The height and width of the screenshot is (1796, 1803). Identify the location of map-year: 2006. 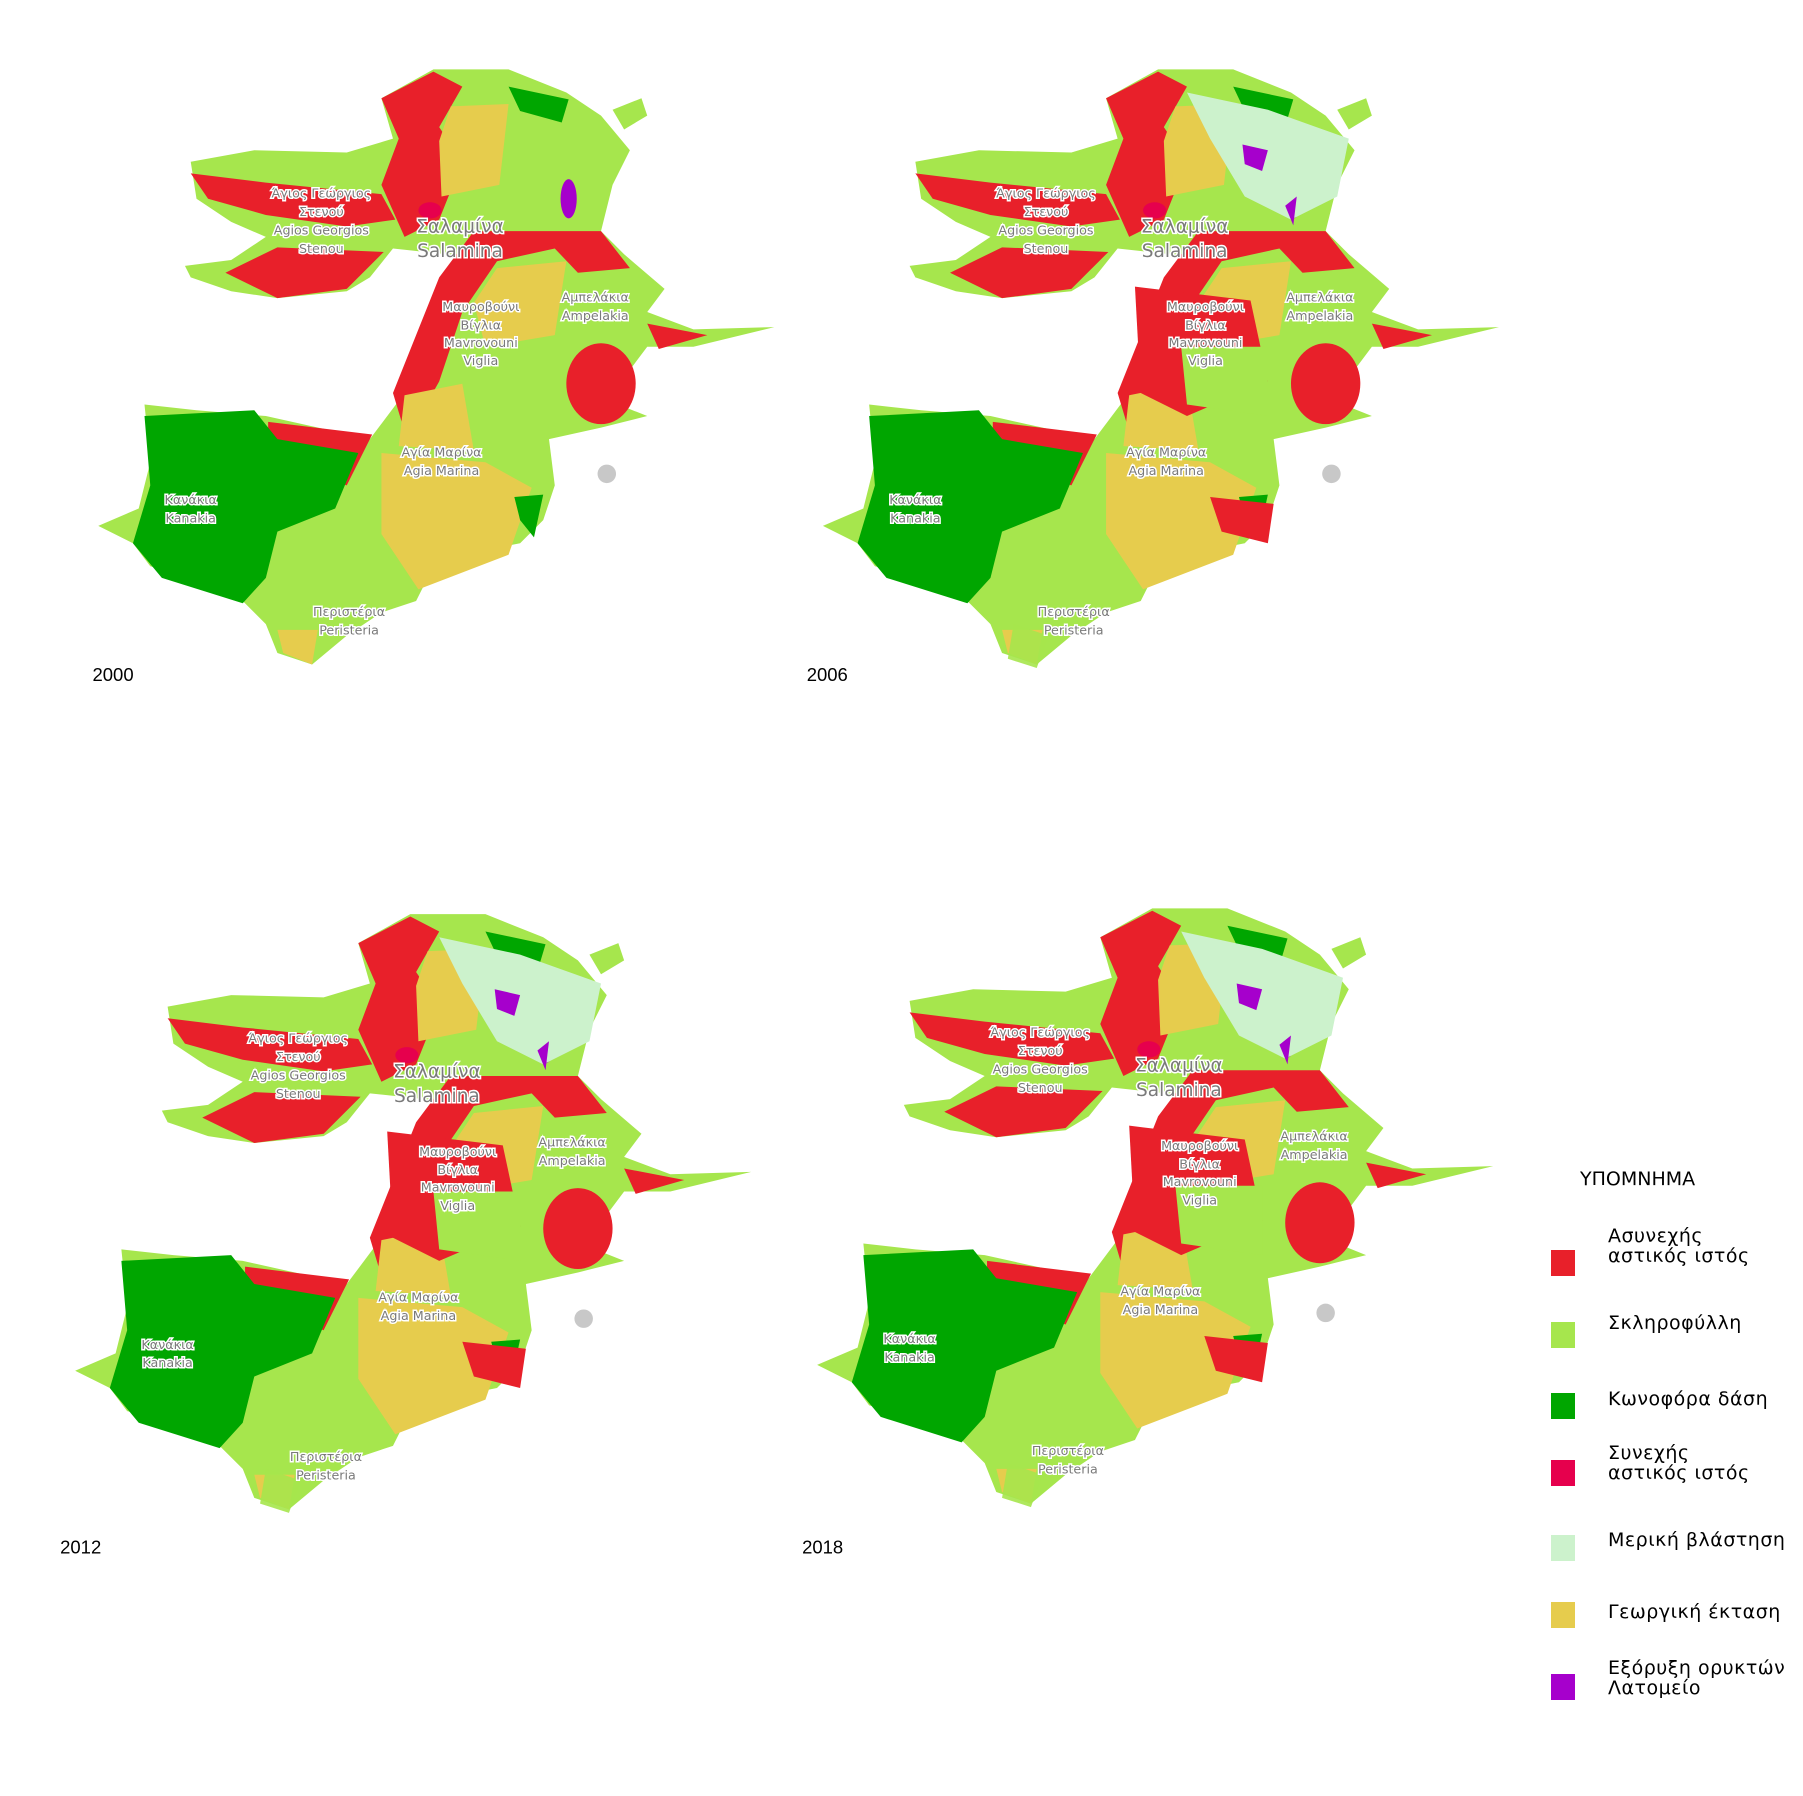
(827, 674).